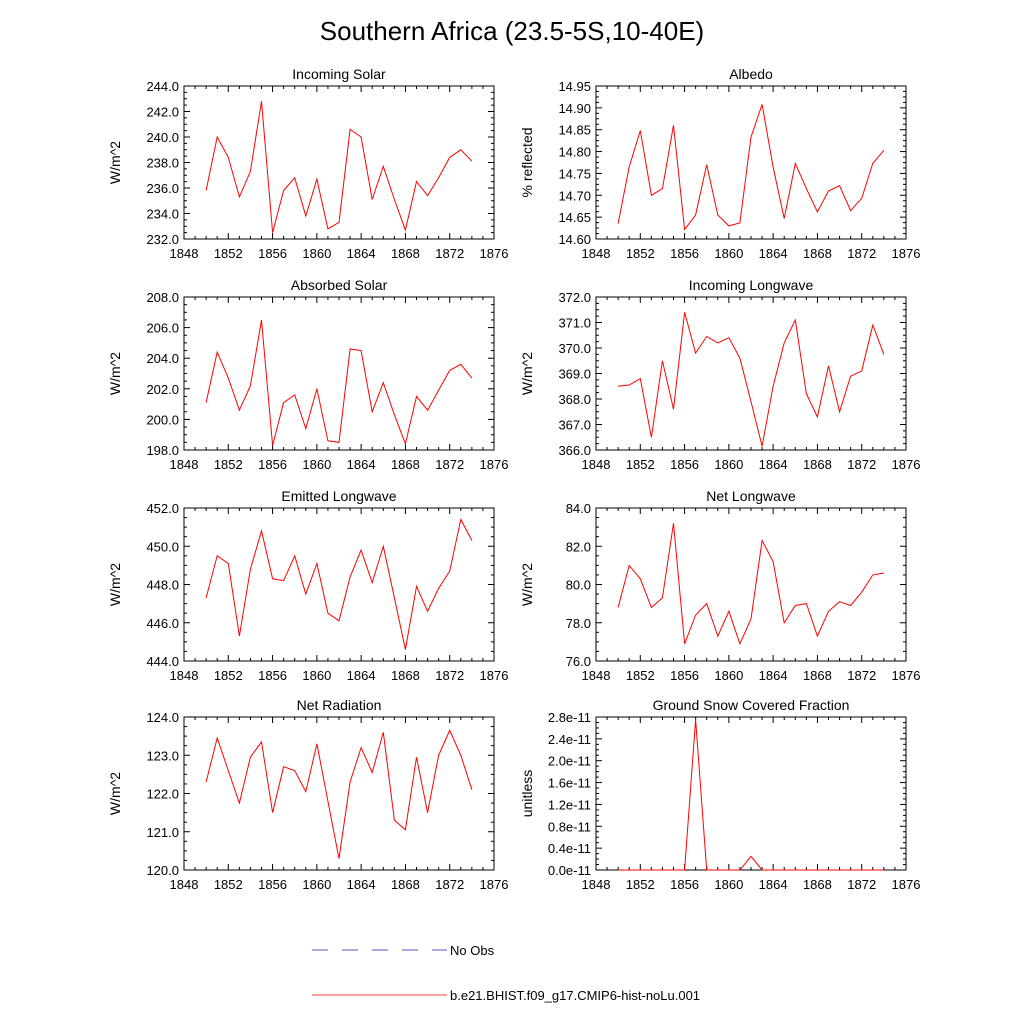  What do you see at coordinates (338, 496) in the screenshot?
I see `panel-title: Emitted Longwave` at bounding box center [338, 496].